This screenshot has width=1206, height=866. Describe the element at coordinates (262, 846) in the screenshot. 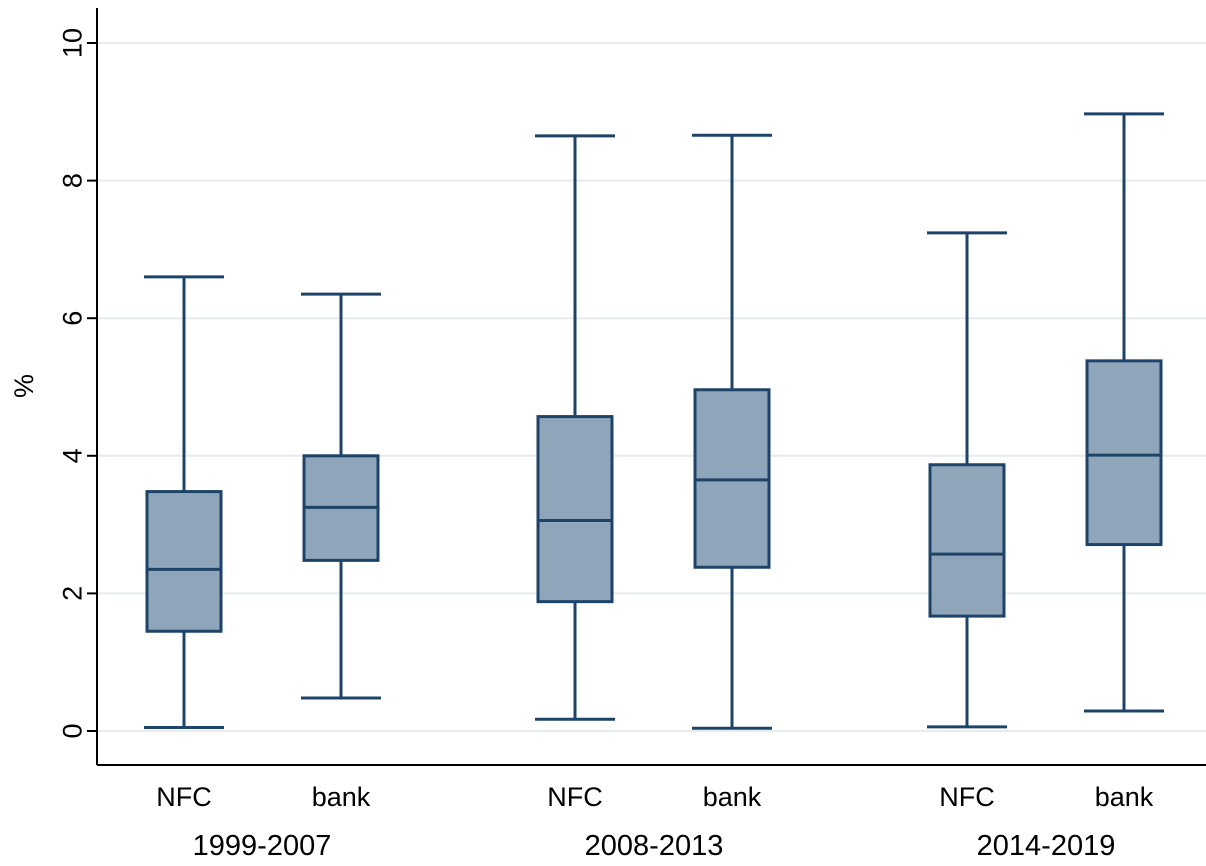

I see `x-group-label: 1999-2007` at that location.